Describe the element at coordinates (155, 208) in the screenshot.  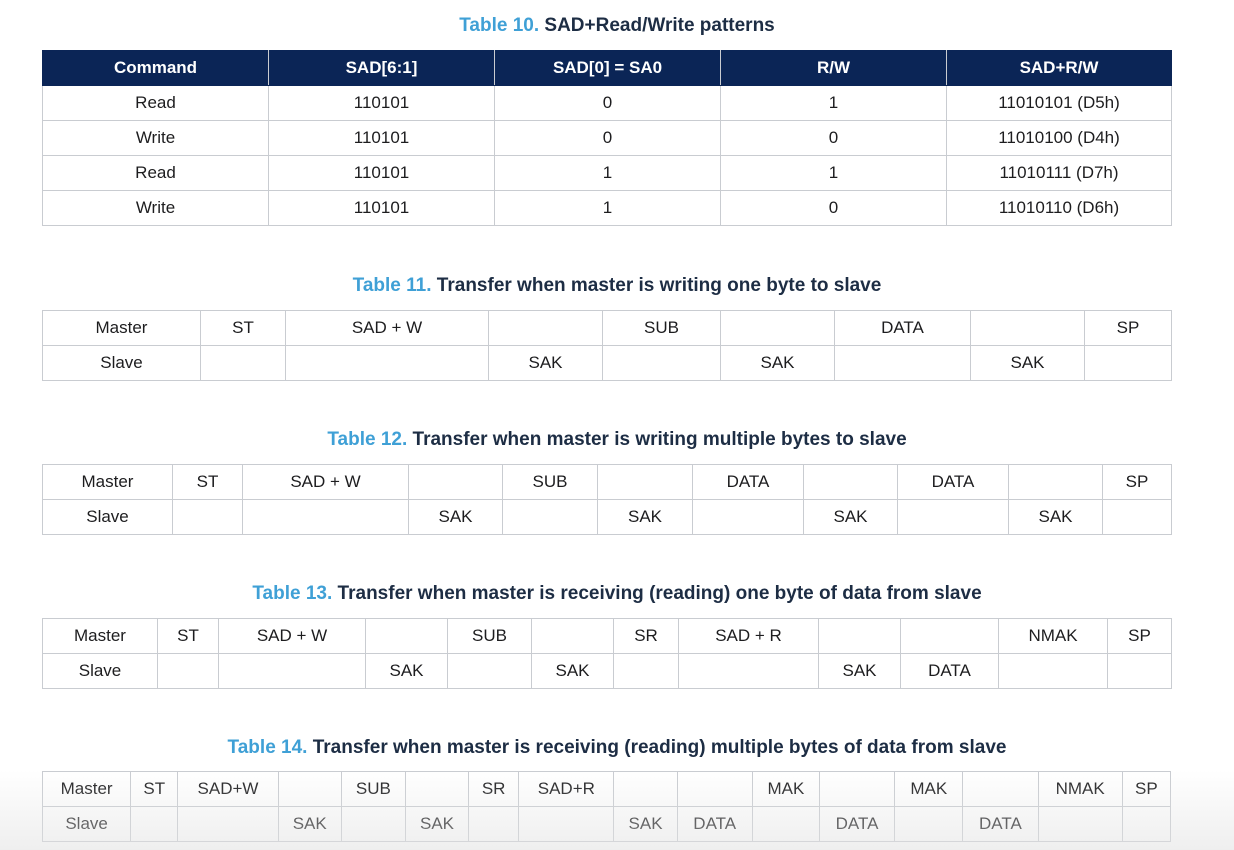
I see `table-cell: Write` at that location.